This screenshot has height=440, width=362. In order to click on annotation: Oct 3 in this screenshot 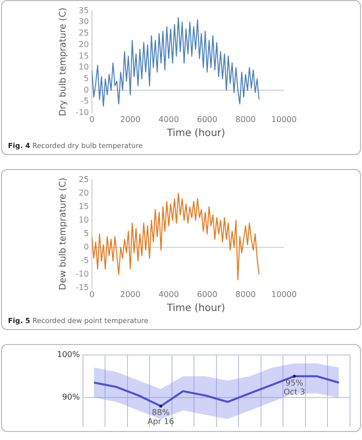, I will do `click(295, 391)`.